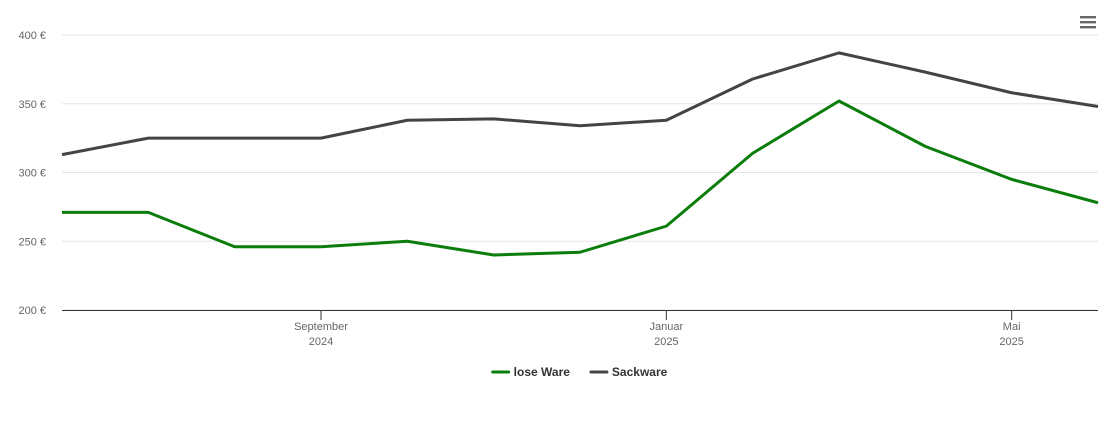 This screenshot has width=1110, height=422. I want to click on y-tick-label: 250 €, so click(32, 242).